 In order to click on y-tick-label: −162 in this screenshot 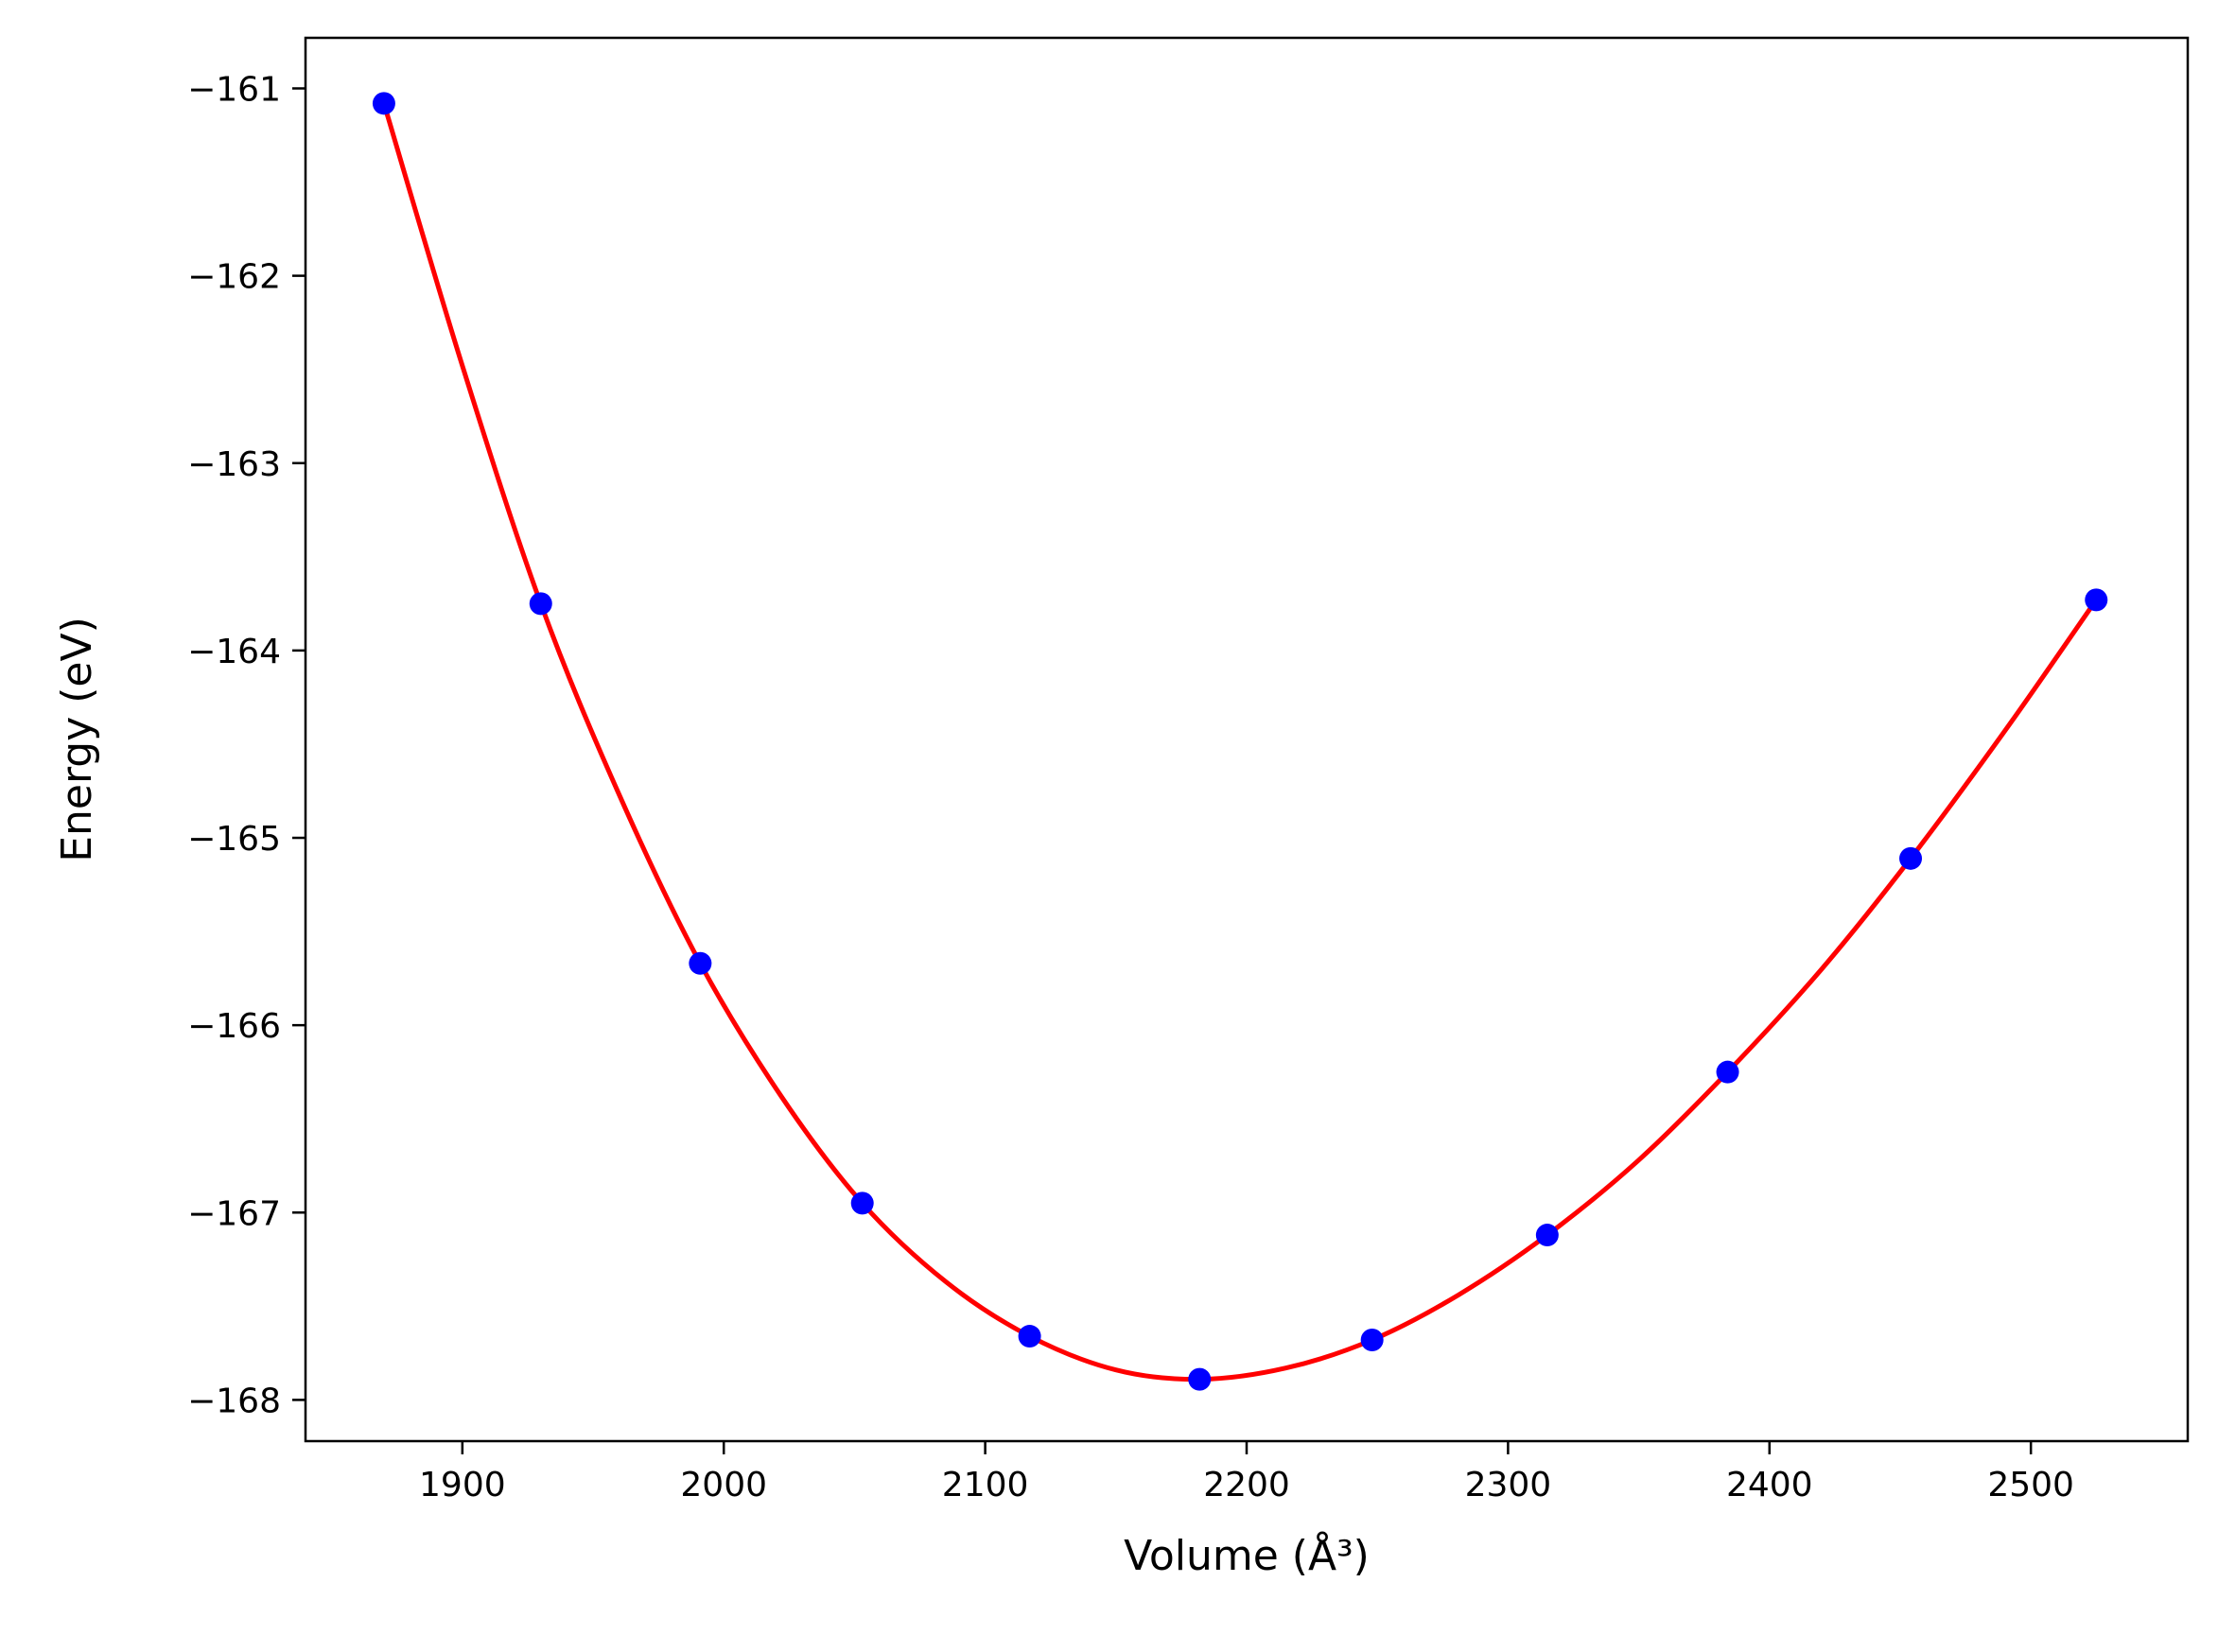, I will do `click(234, 278)`.